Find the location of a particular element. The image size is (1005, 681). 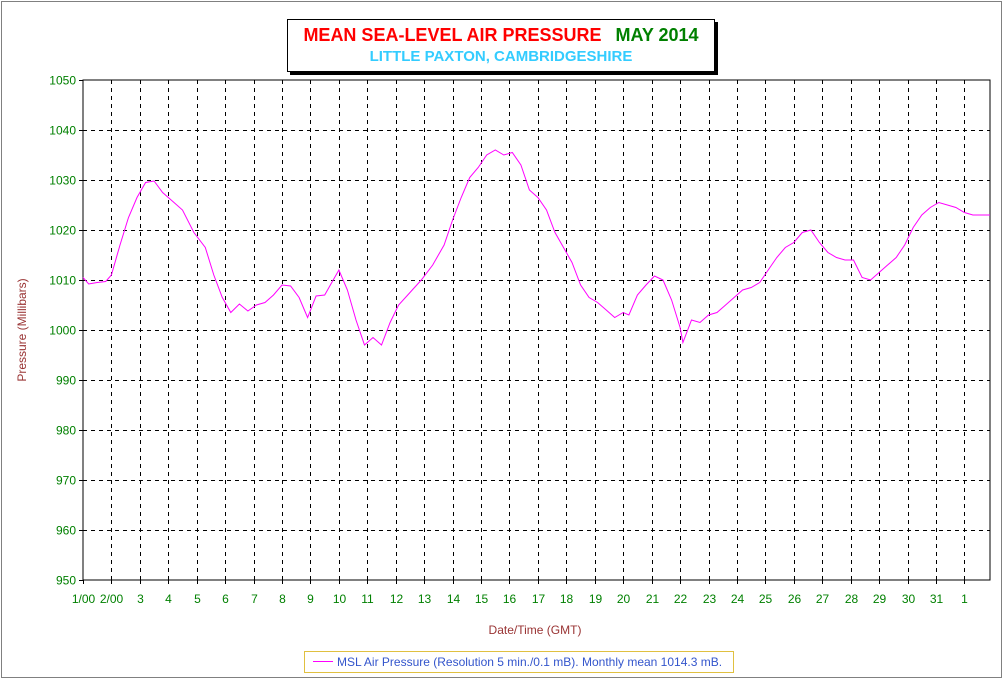

y-tick-label: 1040 is located at coordinates (62, 131).